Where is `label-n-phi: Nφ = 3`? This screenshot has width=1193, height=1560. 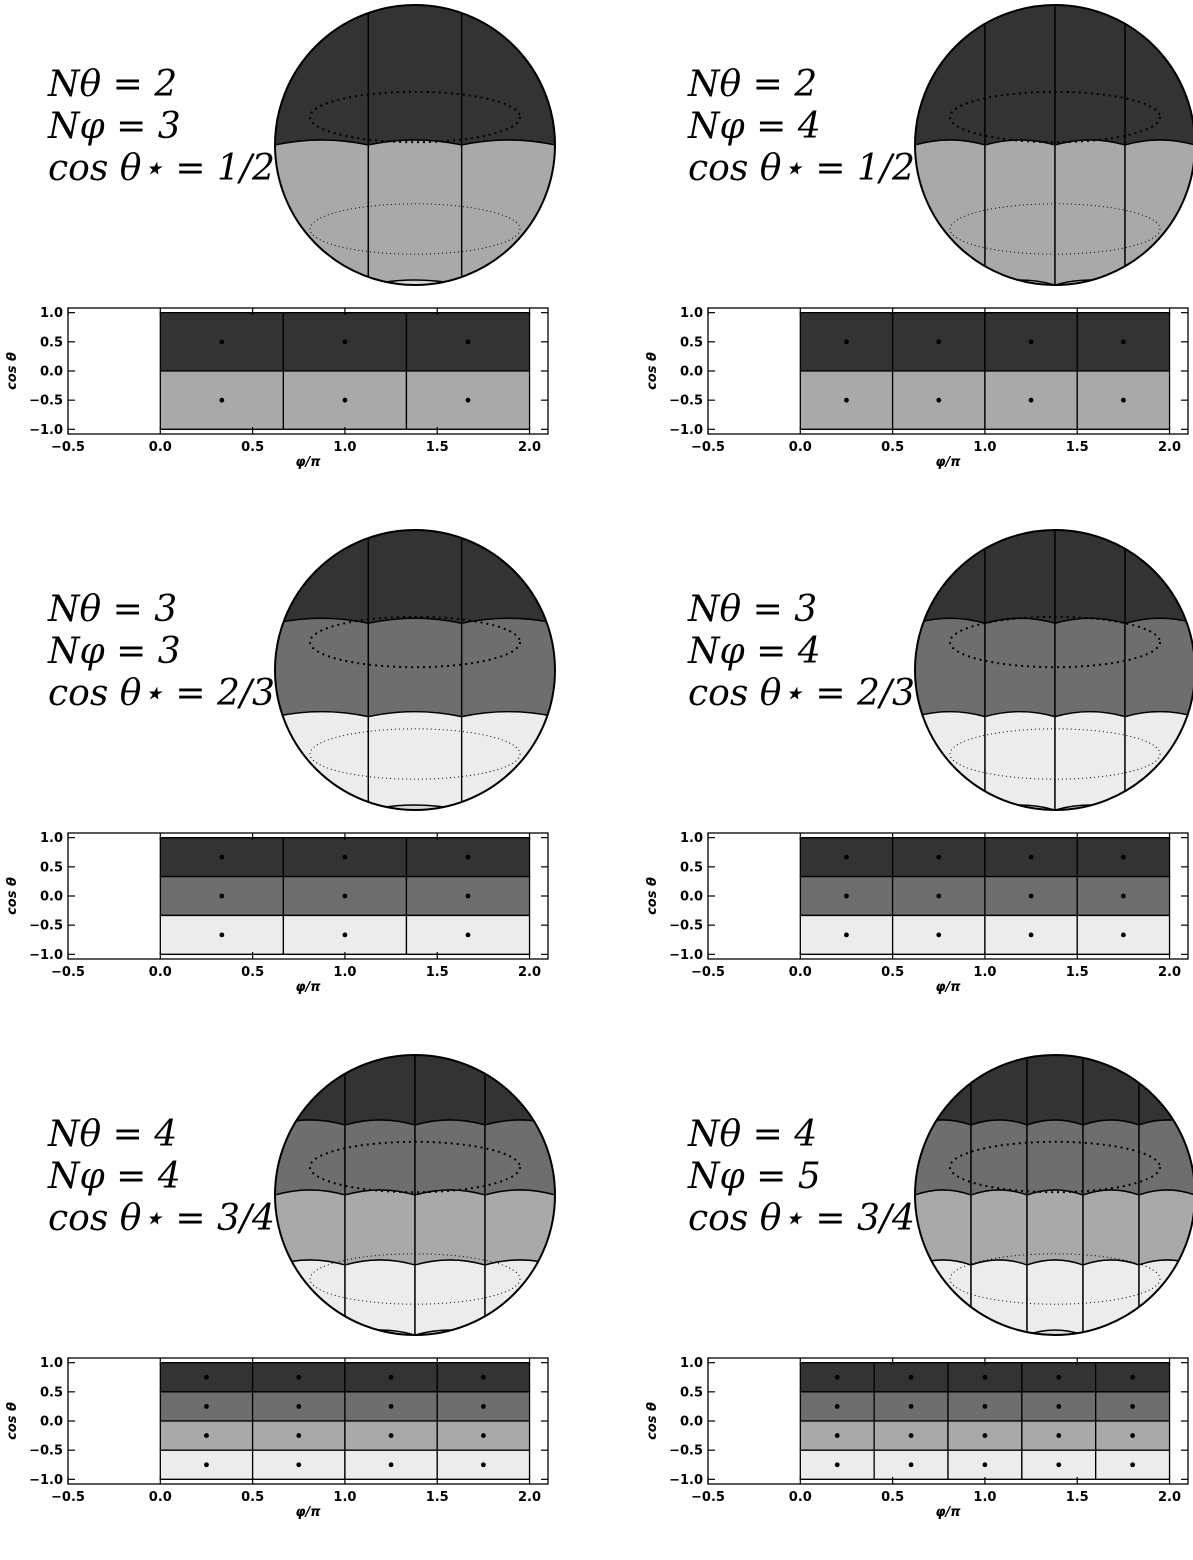 label-n-phi: Nφ = 3 is located at coordinates (114, 126).